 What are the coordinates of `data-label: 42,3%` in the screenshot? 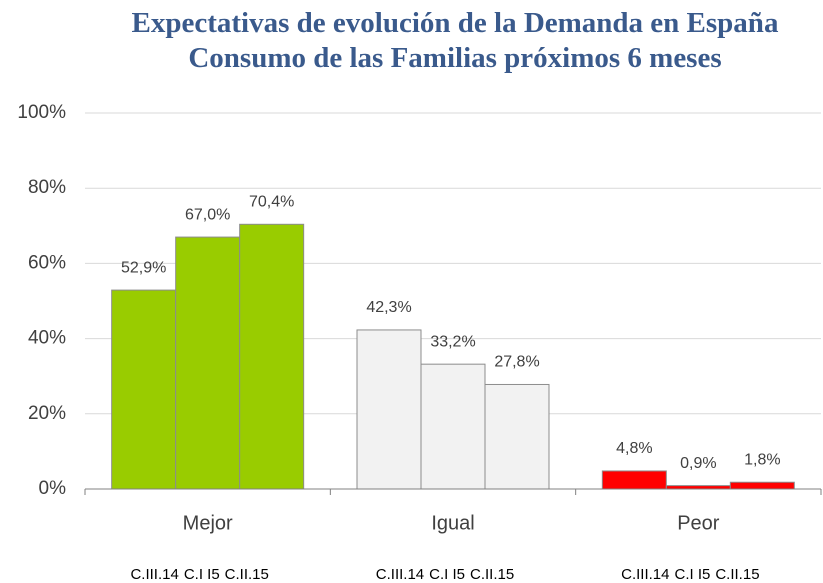 It's located at (388, 307).